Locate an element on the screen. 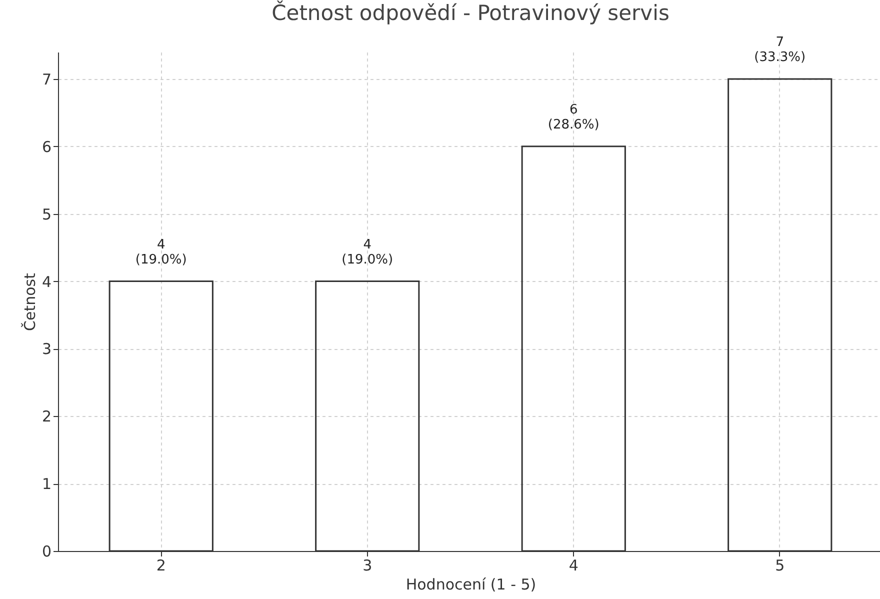  data-label: 6 (28.6%) is located at coordinates (574, 117).